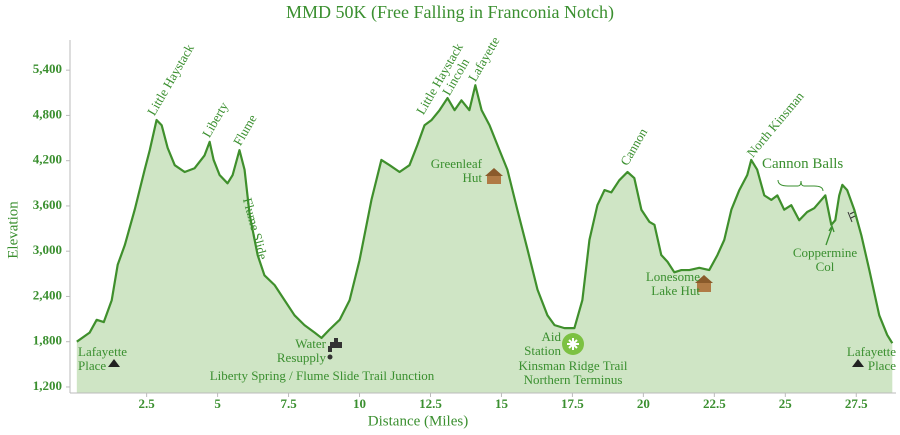  What do you see at coordinates (672, 283) in the screenshot?
I see `annotation: Lonesome Lake Hut` at bounding box center [672, 283].